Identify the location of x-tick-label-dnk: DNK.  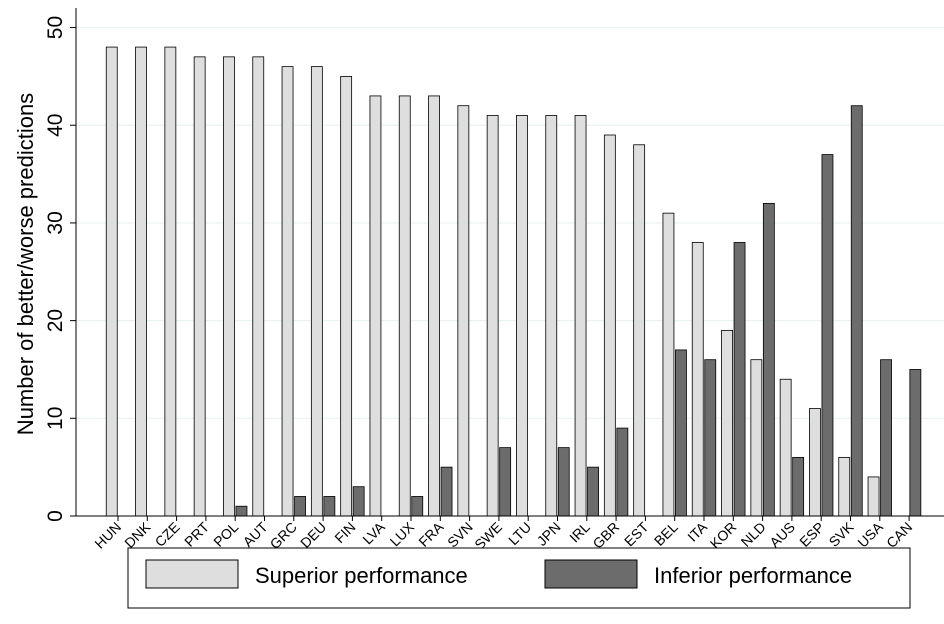
(137, 534).